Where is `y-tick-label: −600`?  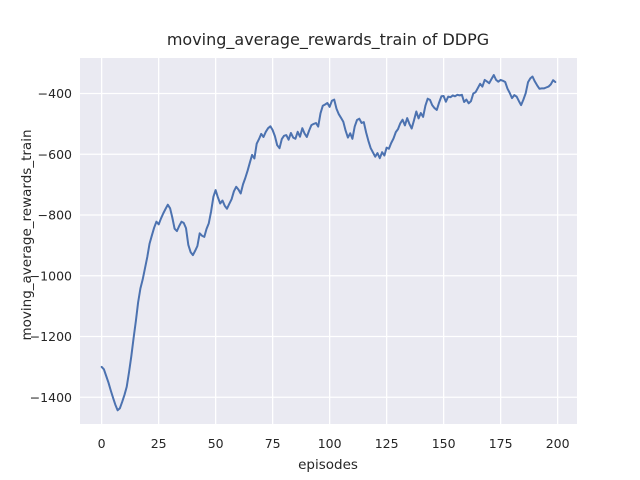
y-tick-label: −600 is located at coordinates (55, 154).